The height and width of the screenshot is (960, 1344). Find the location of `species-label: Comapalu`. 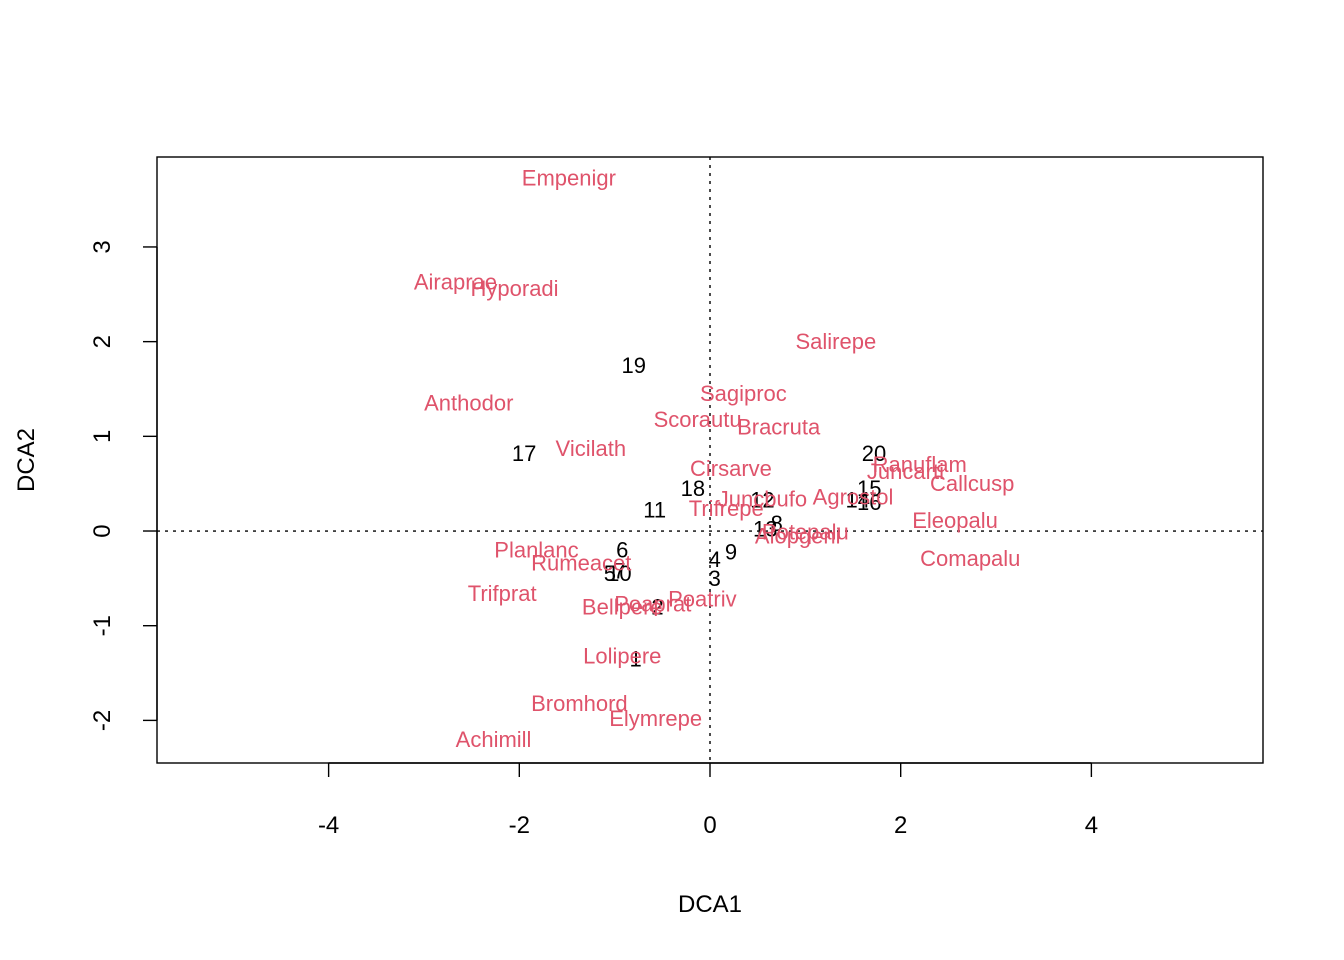

species-label: Comapalu is located at coordinates (970, 558).